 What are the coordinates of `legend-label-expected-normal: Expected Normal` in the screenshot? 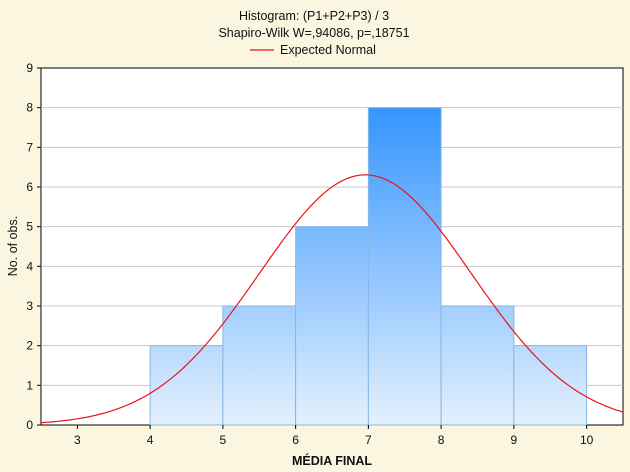 It's located at (328, 50).